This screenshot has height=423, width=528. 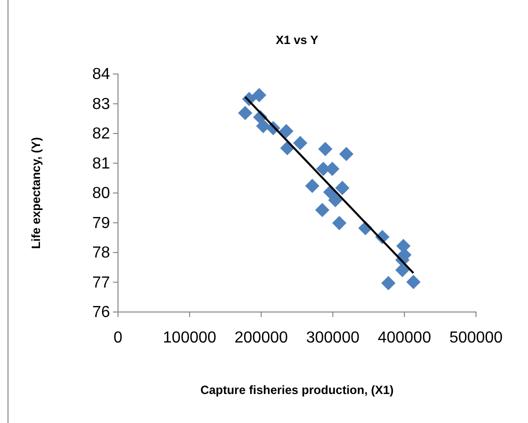 I want to click on y-axis-title: Life expectancy, (Y), so click(x=36, y=193).